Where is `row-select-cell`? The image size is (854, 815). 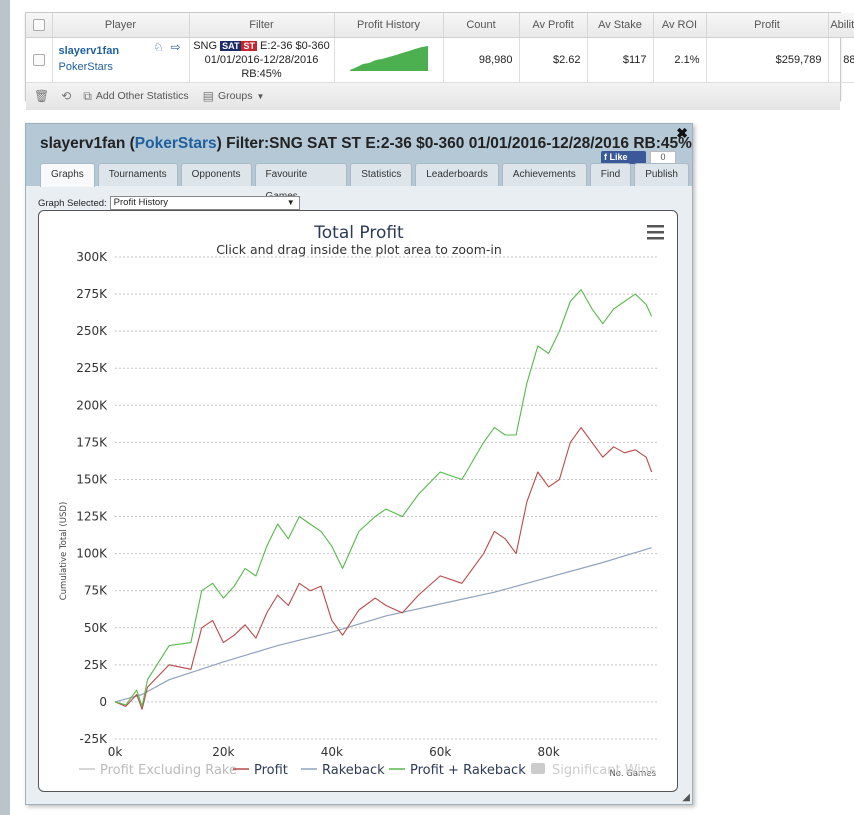 row-select-cell is located at coordinates (39, 60).